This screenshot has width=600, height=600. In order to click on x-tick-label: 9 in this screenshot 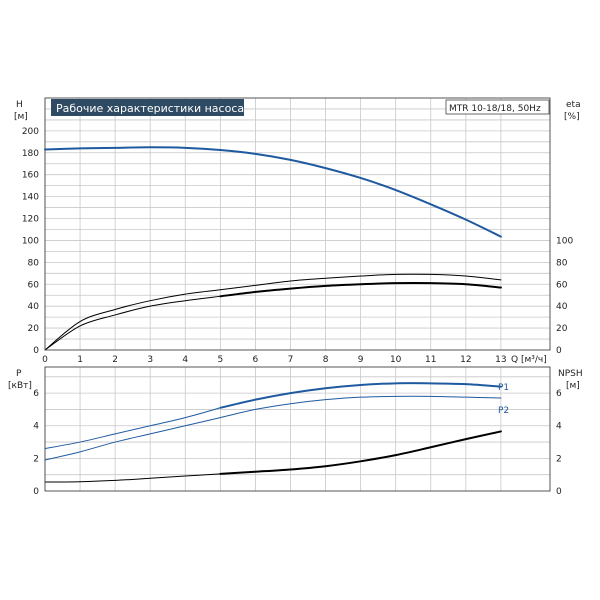, I will do `click(361, 360)`.